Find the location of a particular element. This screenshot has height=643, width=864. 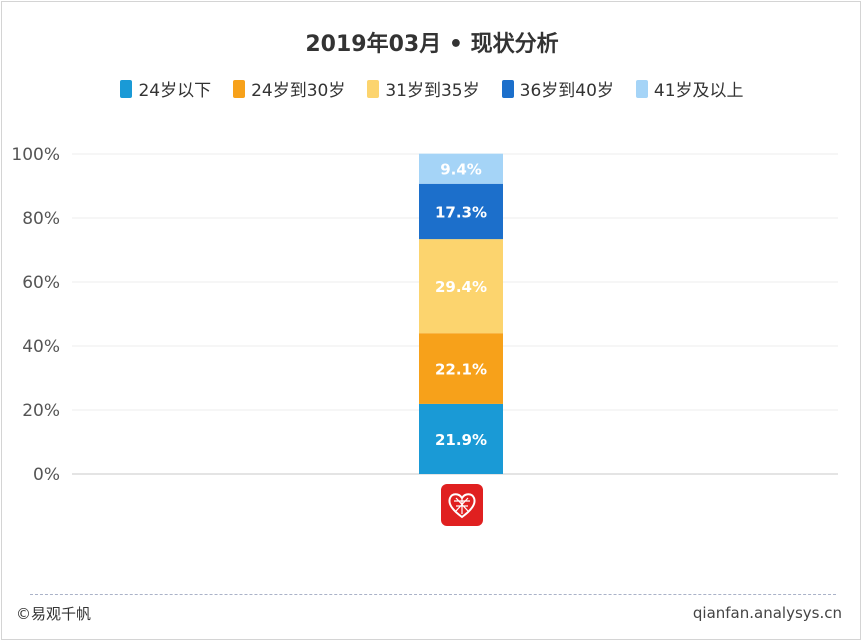

legend-label-2: 31岁到35岁 is located at coordinates (432, 91).